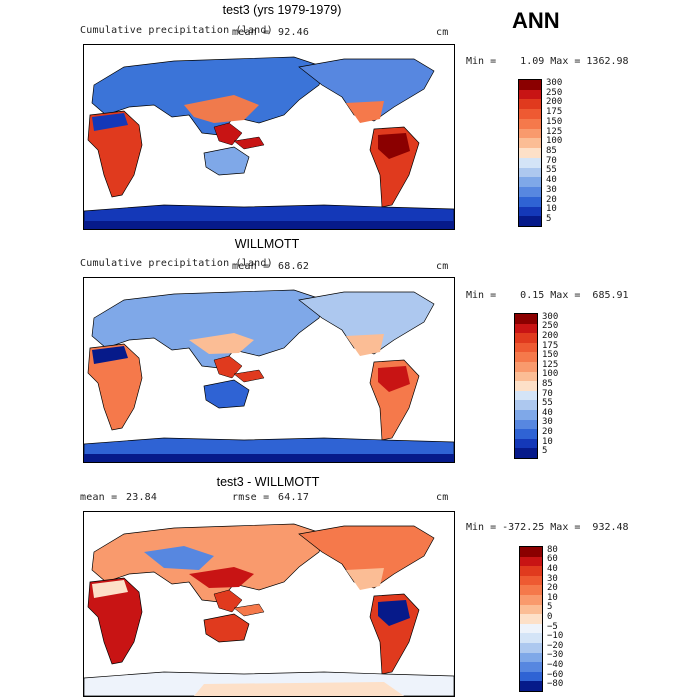 The image size is (700, 700). Describe the element at coordinates (551, 160) in the screenshot. I see `colorbar-tick-label: 70` at that location.